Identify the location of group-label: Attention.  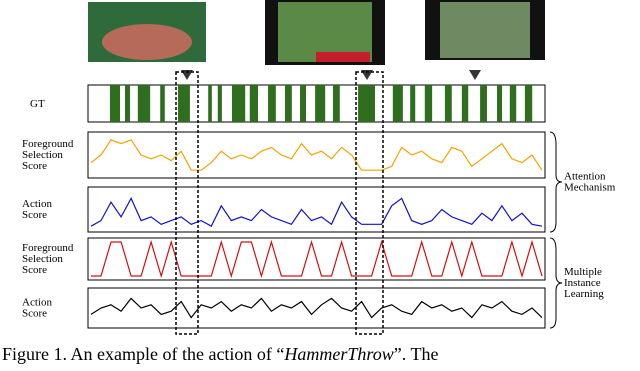
(585, 177).